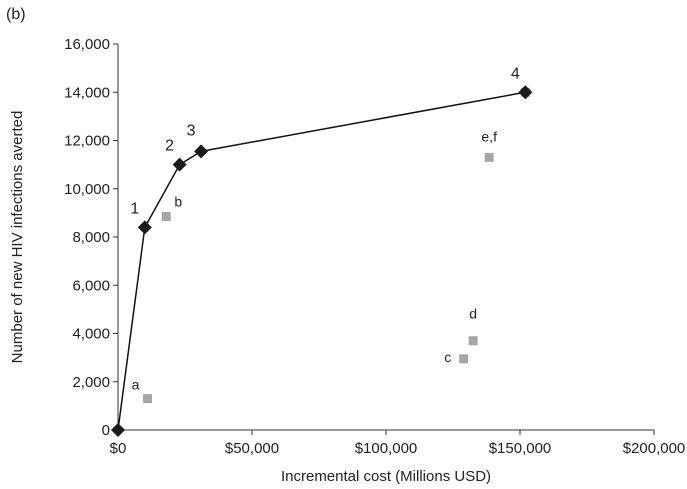 This screenshot has height=489, width=687. I want to click on point-label: e,f, so click(489, 136).